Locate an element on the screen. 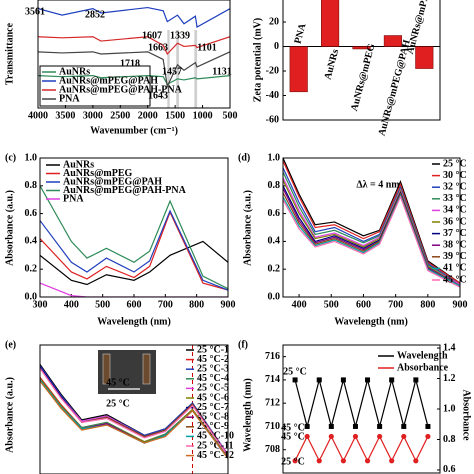 Image resolution: width=474 pixels, height=474 pixels. y-tick-label: 710 is located at coordinates (272, 426).